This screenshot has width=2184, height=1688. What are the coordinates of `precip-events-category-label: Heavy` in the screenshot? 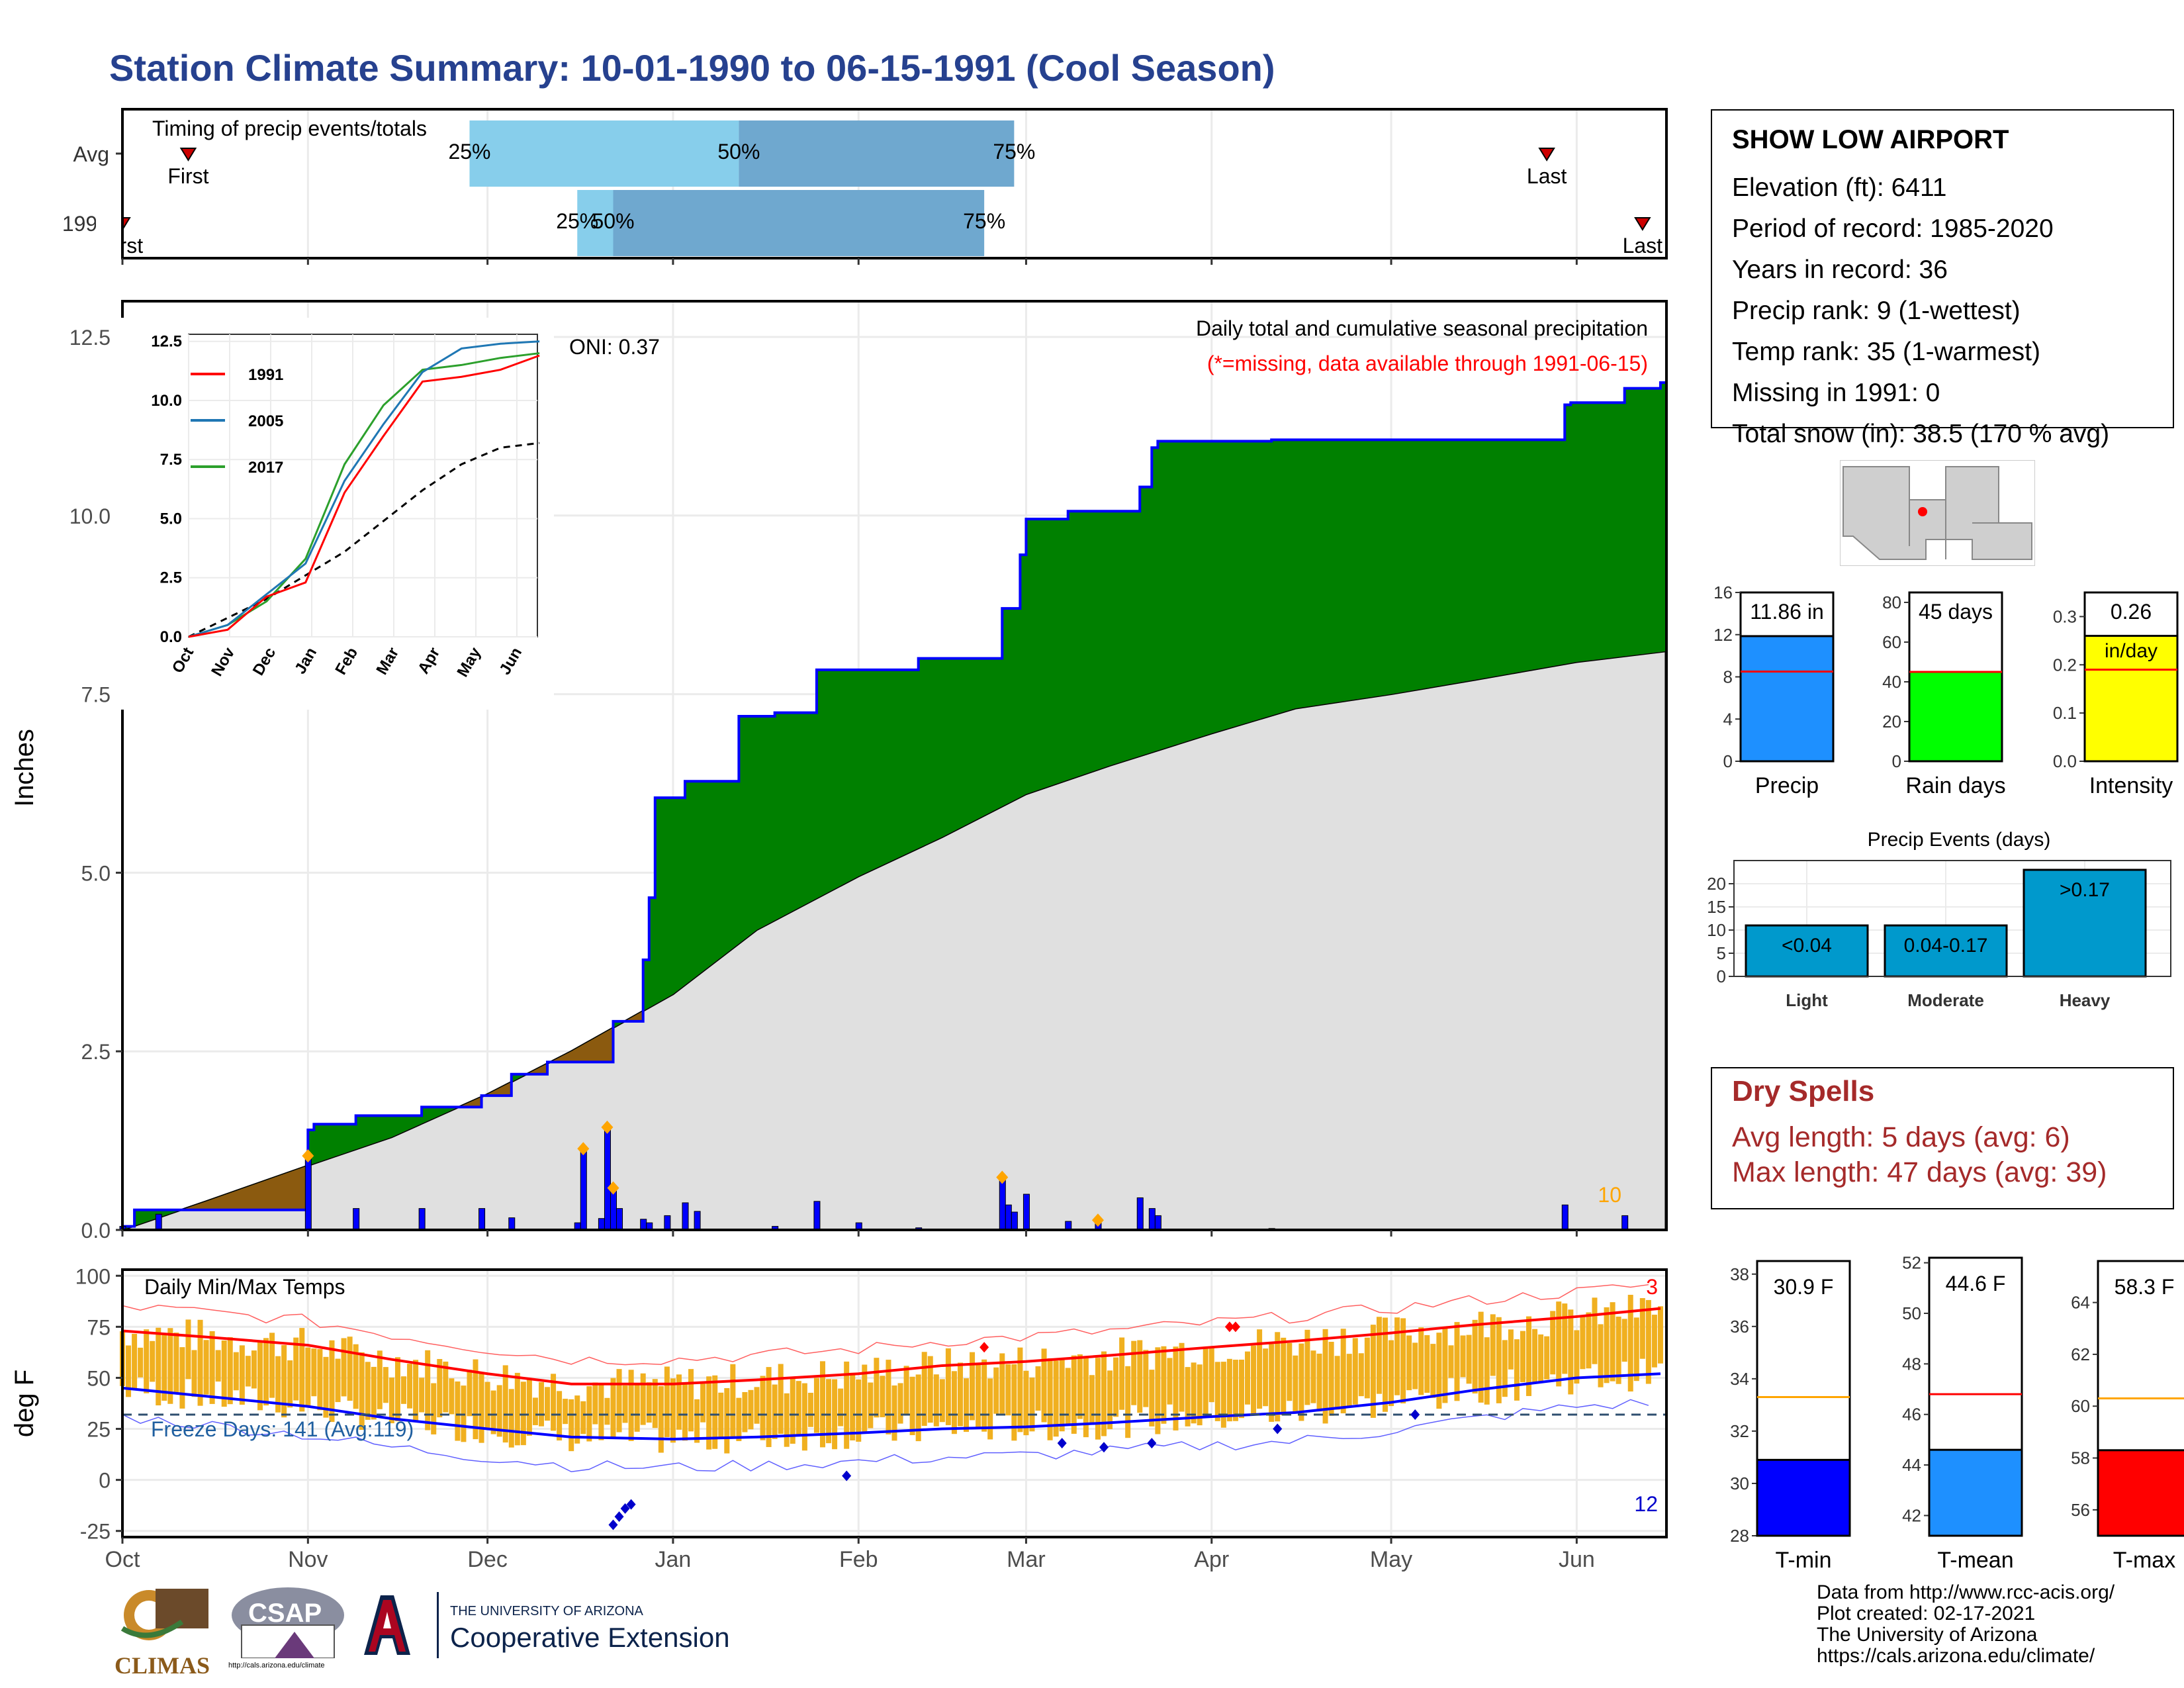 It's located at (2085, 1000).